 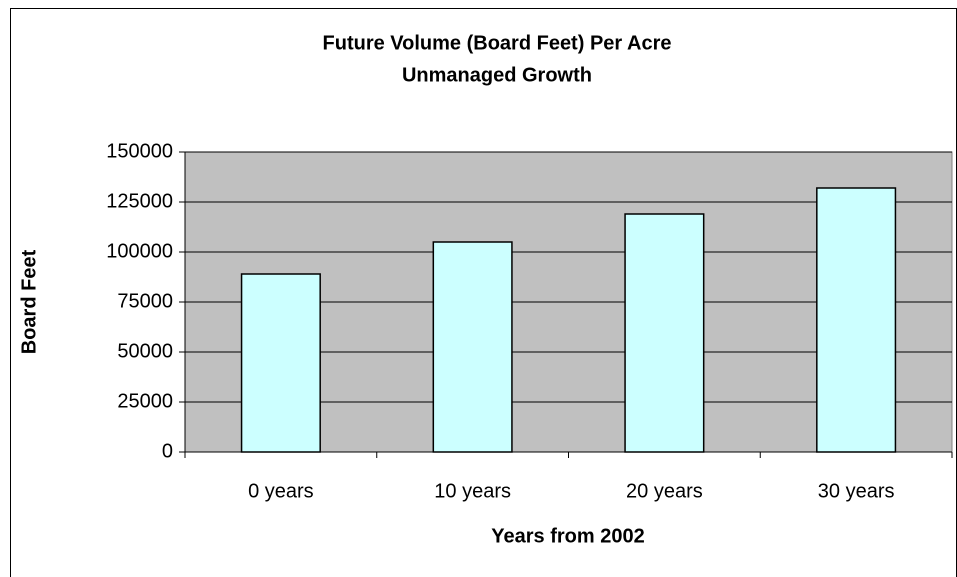 What do you see at coordinates (567, 536) in the screenshot?
I see `x-axis-title: Years from 2002` at bounding box center [567, 536].